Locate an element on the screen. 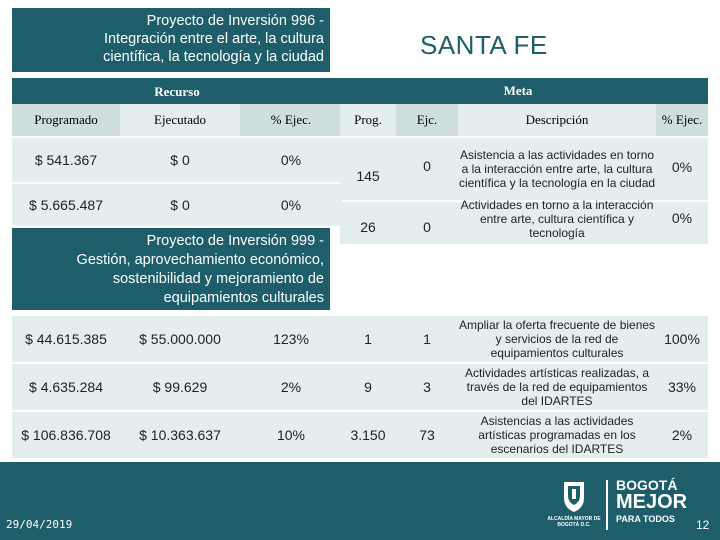  bogota-logo-line1: BOGOTÁ is located at coordinates (647, 485).